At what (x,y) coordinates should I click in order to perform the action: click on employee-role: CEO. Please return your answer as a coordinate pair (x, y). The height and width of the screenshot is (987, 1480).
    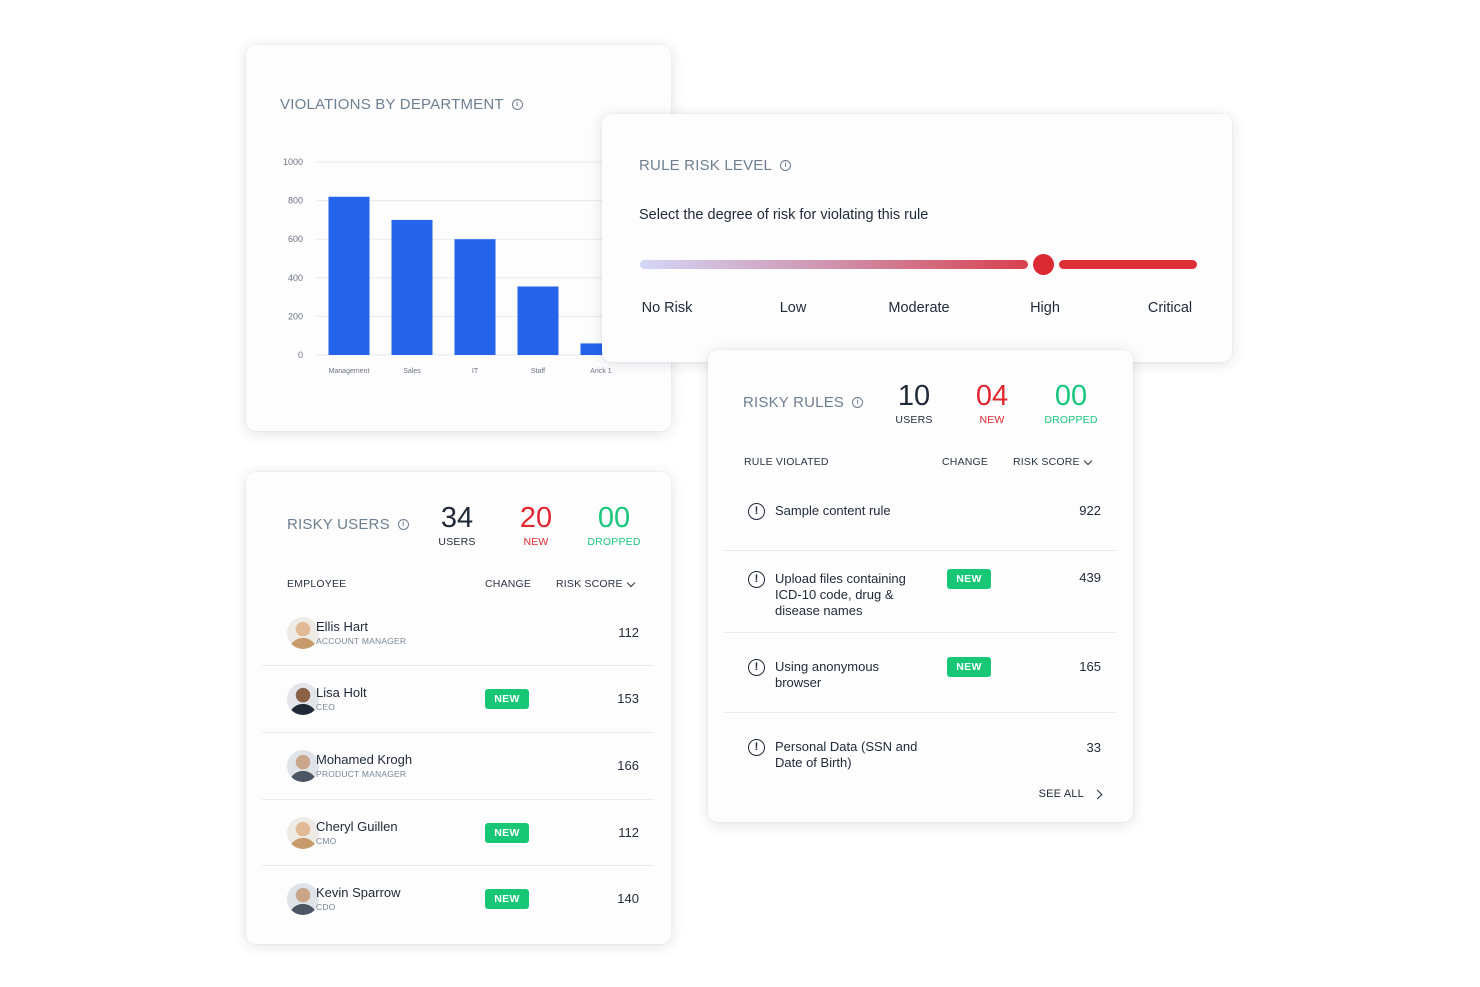
    Looking at the image, I should click on (326, 707).